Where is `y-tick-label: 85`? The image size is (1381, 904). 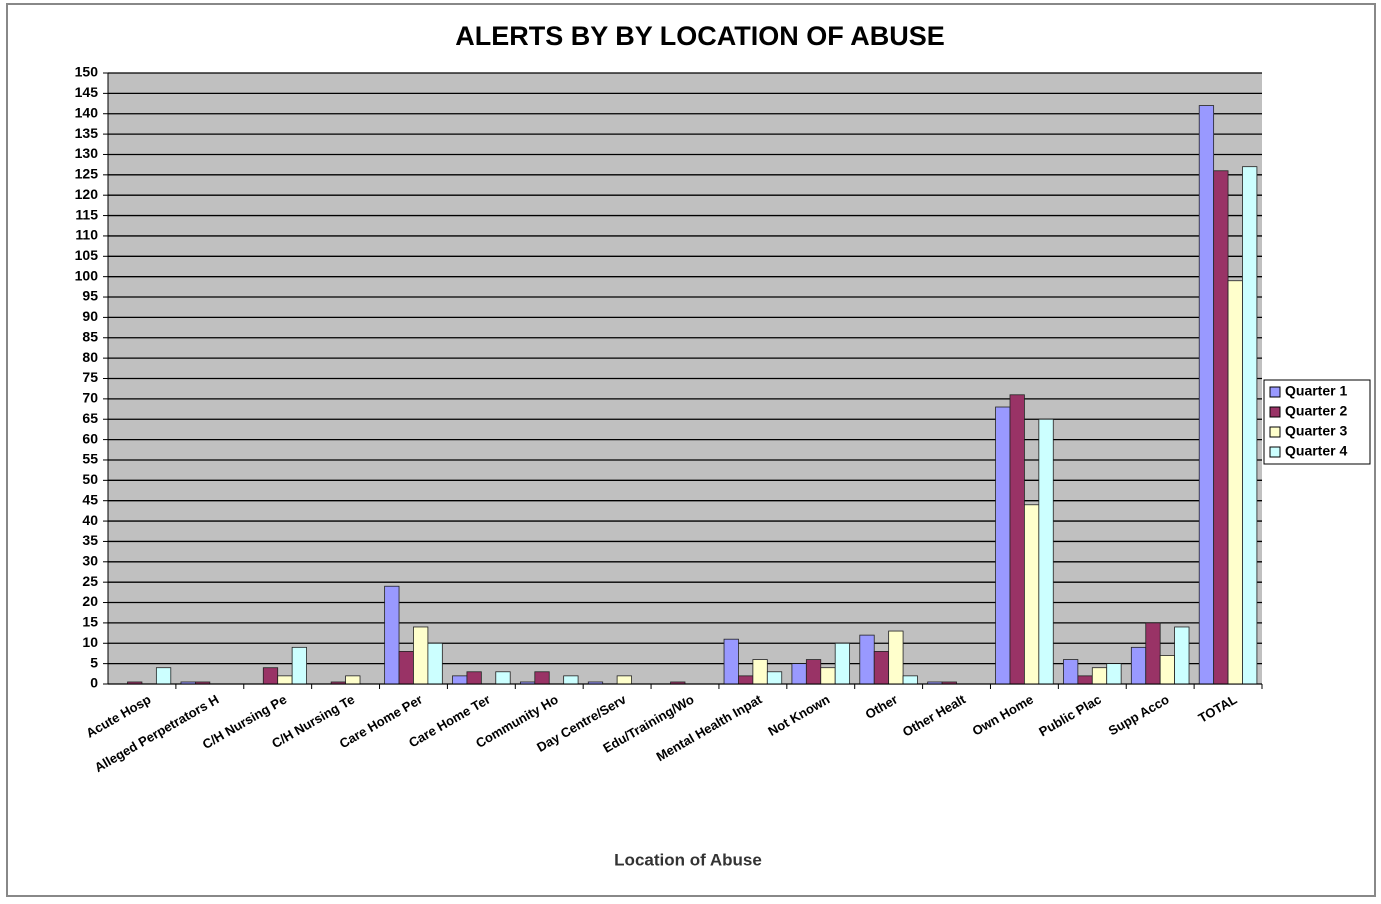
y-tick-label: 85 is located at coordinates (90, 336).